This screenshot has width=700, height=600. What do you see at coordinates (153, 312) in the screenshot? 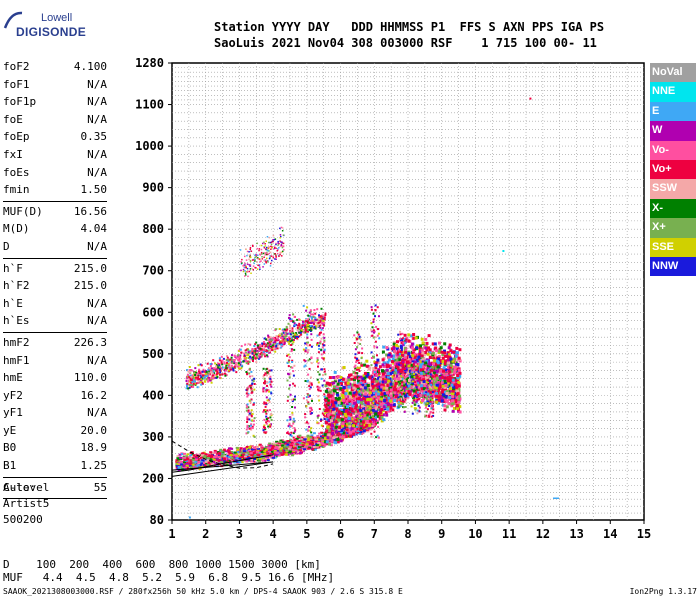
I see `y-tick-label: 600` at bounding box center [153, 312].